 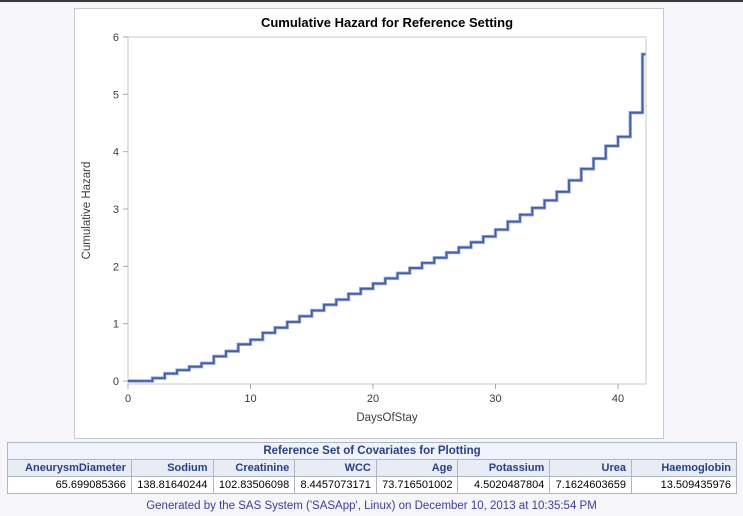 I want to click on covariate-value-cell: 65.699085366, so click(x=69, y=485).